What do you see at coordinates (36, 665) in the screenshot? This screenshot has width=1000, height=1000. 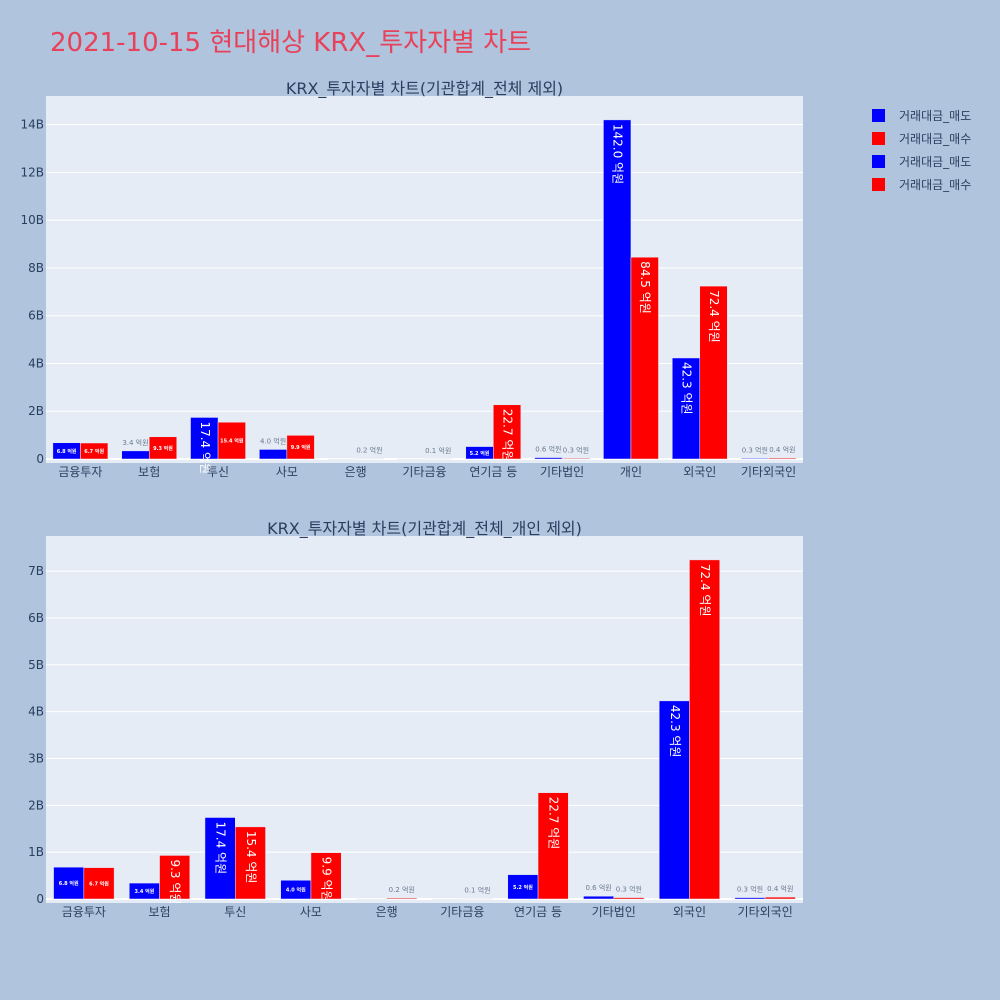 I see `y-tick-label: 5B` at bounding box center [36, 665].